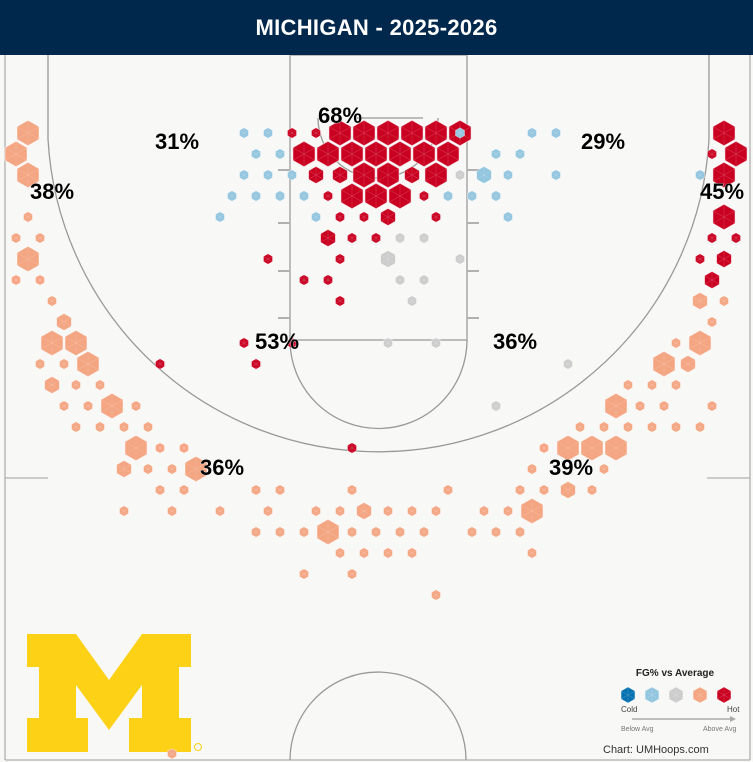 The height and width of the screenshot is (762, 753). Describe the element at coordinates (198, 747) in the screenshot. I see `registered-mark-icon` at that location.